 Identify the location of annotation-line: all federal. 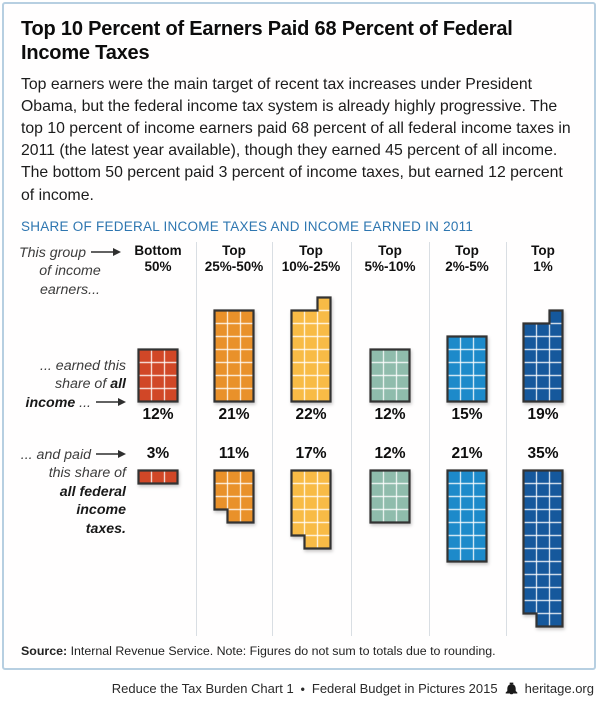
(92, 491).